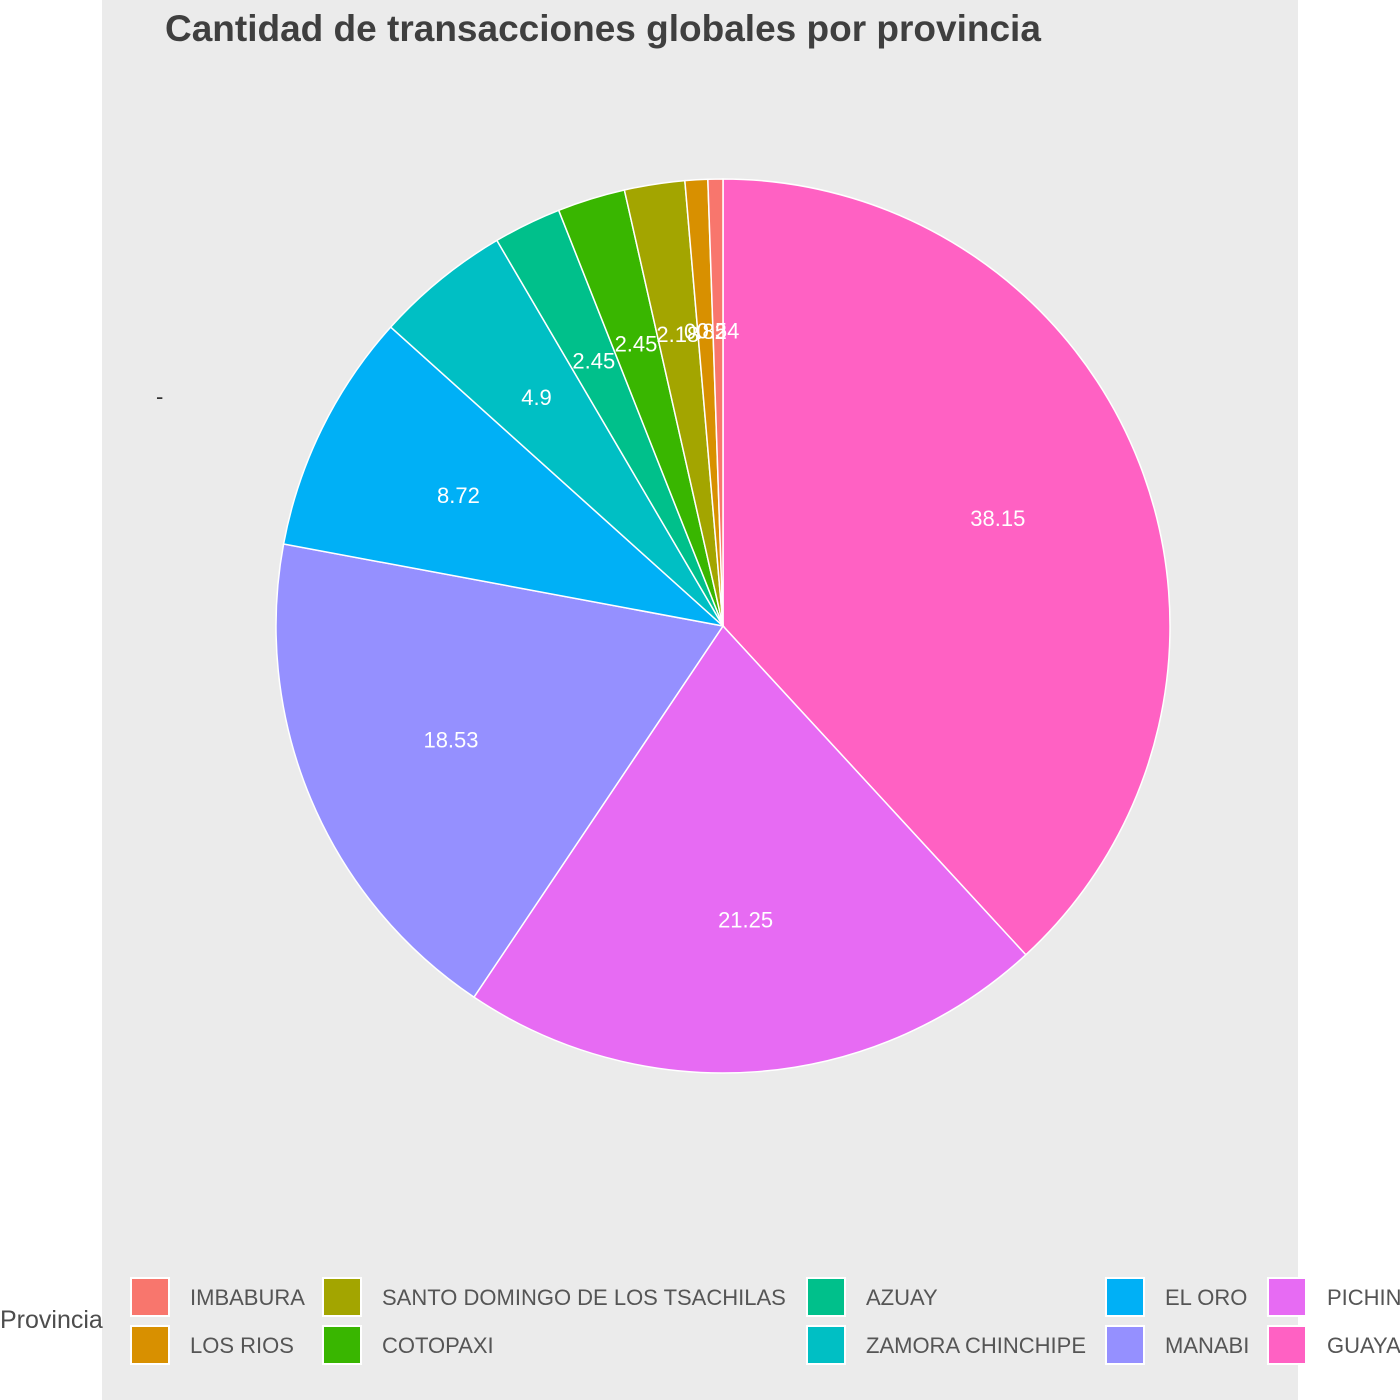 The width and height of the screenshot is (1400, 1400). I want to click on slice-label-guayas: 38.15, so click(997, 518).